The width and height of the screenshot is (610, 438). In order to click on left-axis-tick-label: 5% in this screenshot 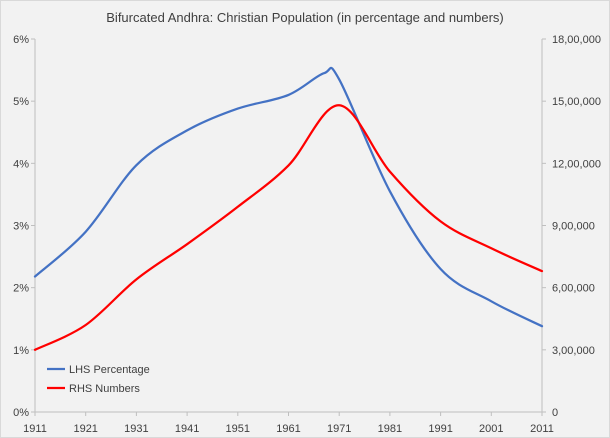, I will do `click(21, 102)`.